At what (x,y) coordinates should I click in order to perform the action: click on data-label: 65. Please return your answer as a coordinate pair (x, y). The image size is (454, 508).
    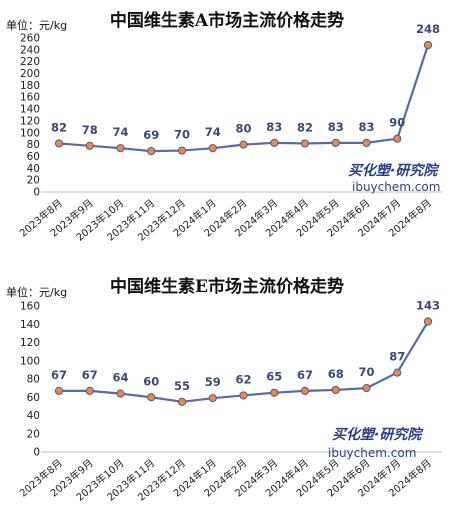
    Looking at the image, I should click on (274, 377).